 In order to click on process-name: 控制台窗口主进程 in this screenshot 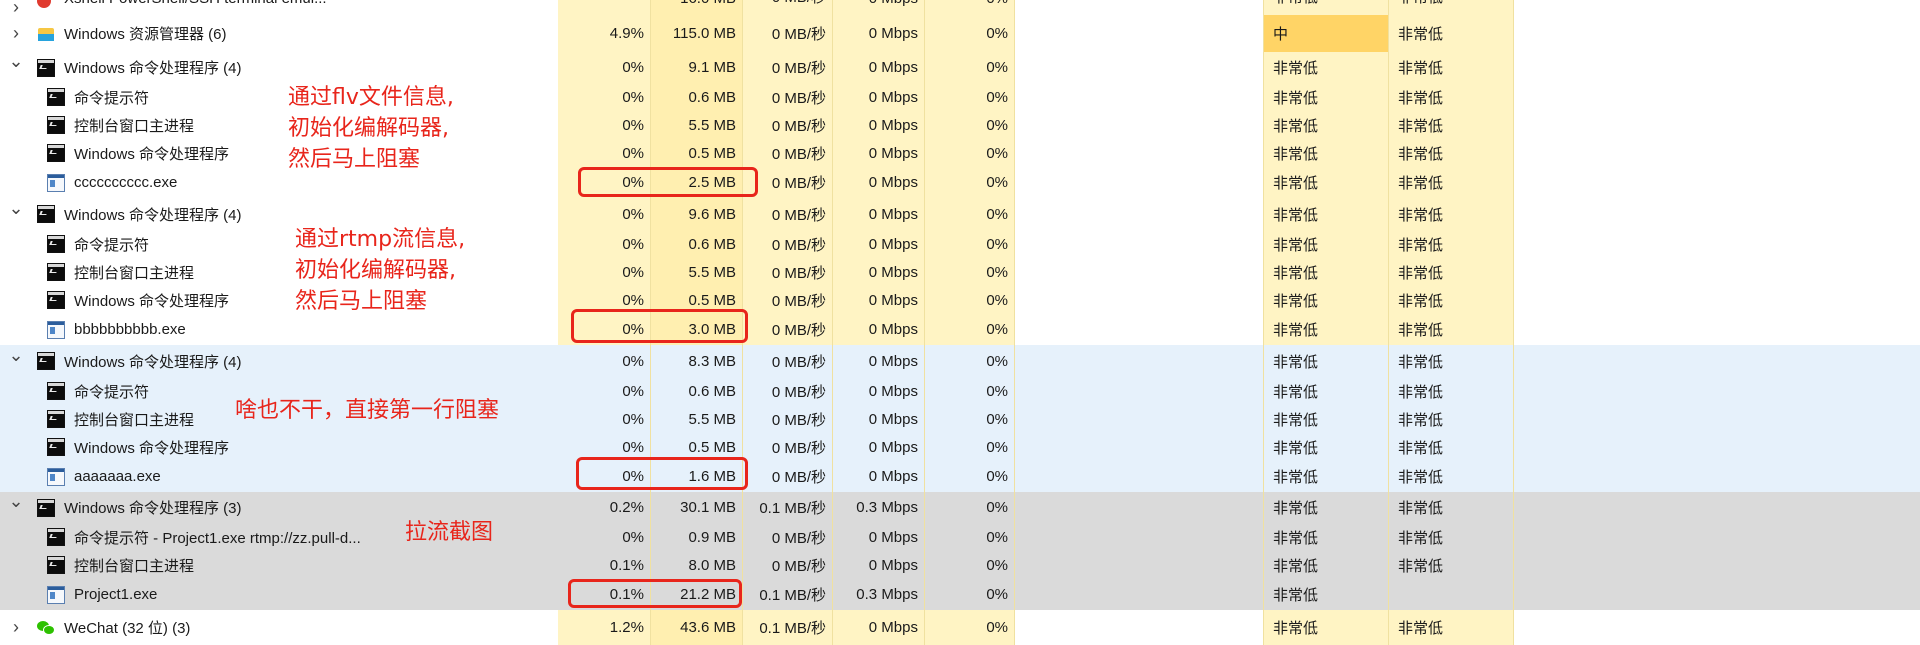, I will do `click(134, 126)`.